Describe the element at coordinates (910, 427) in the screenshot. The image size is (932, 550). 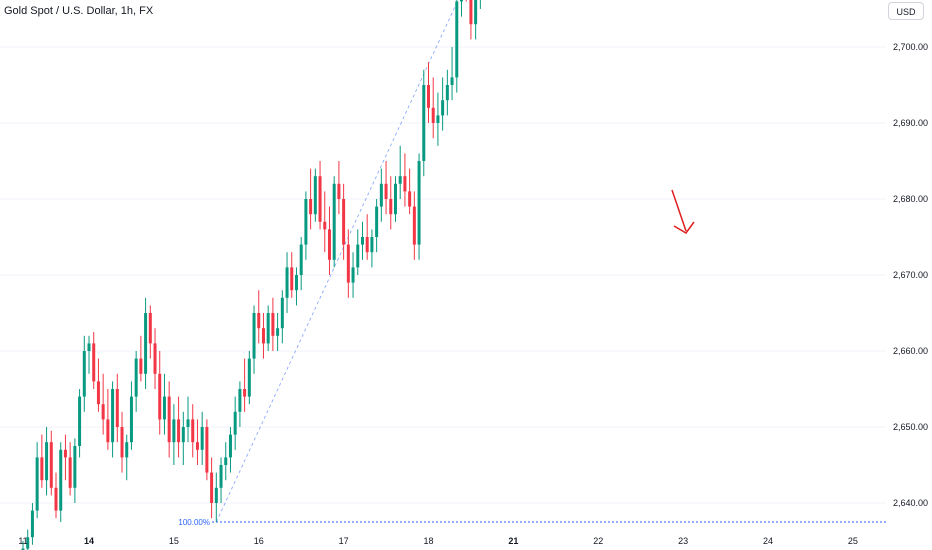
I see `y-tick-label: 2,650.00` at that location.